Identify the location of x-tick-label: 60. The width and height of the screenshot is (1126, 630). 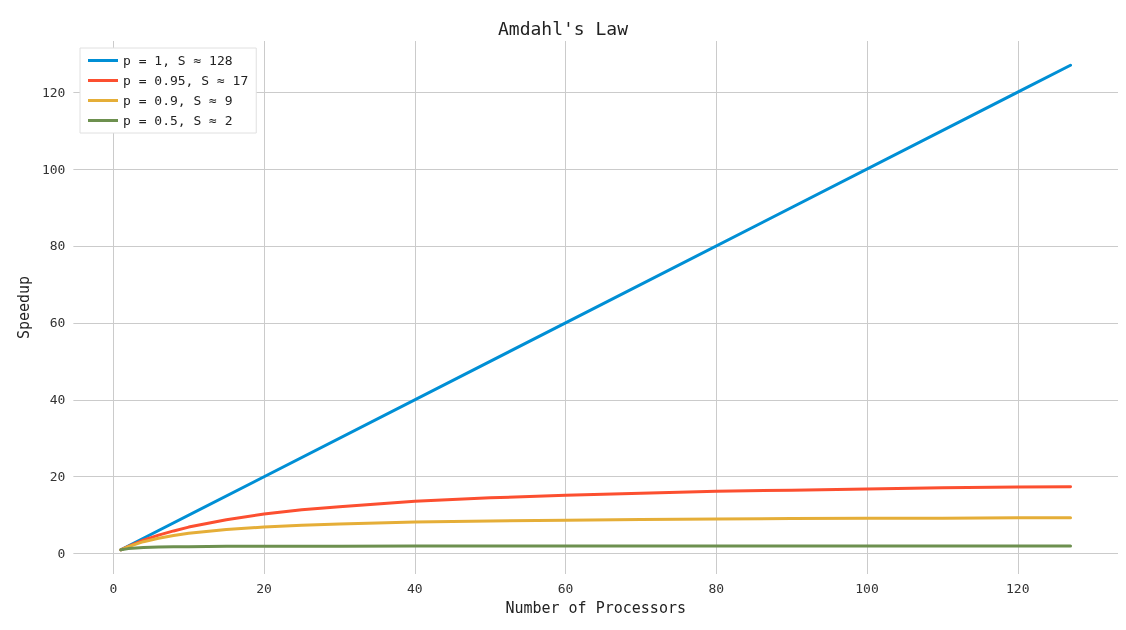
(565, 588).